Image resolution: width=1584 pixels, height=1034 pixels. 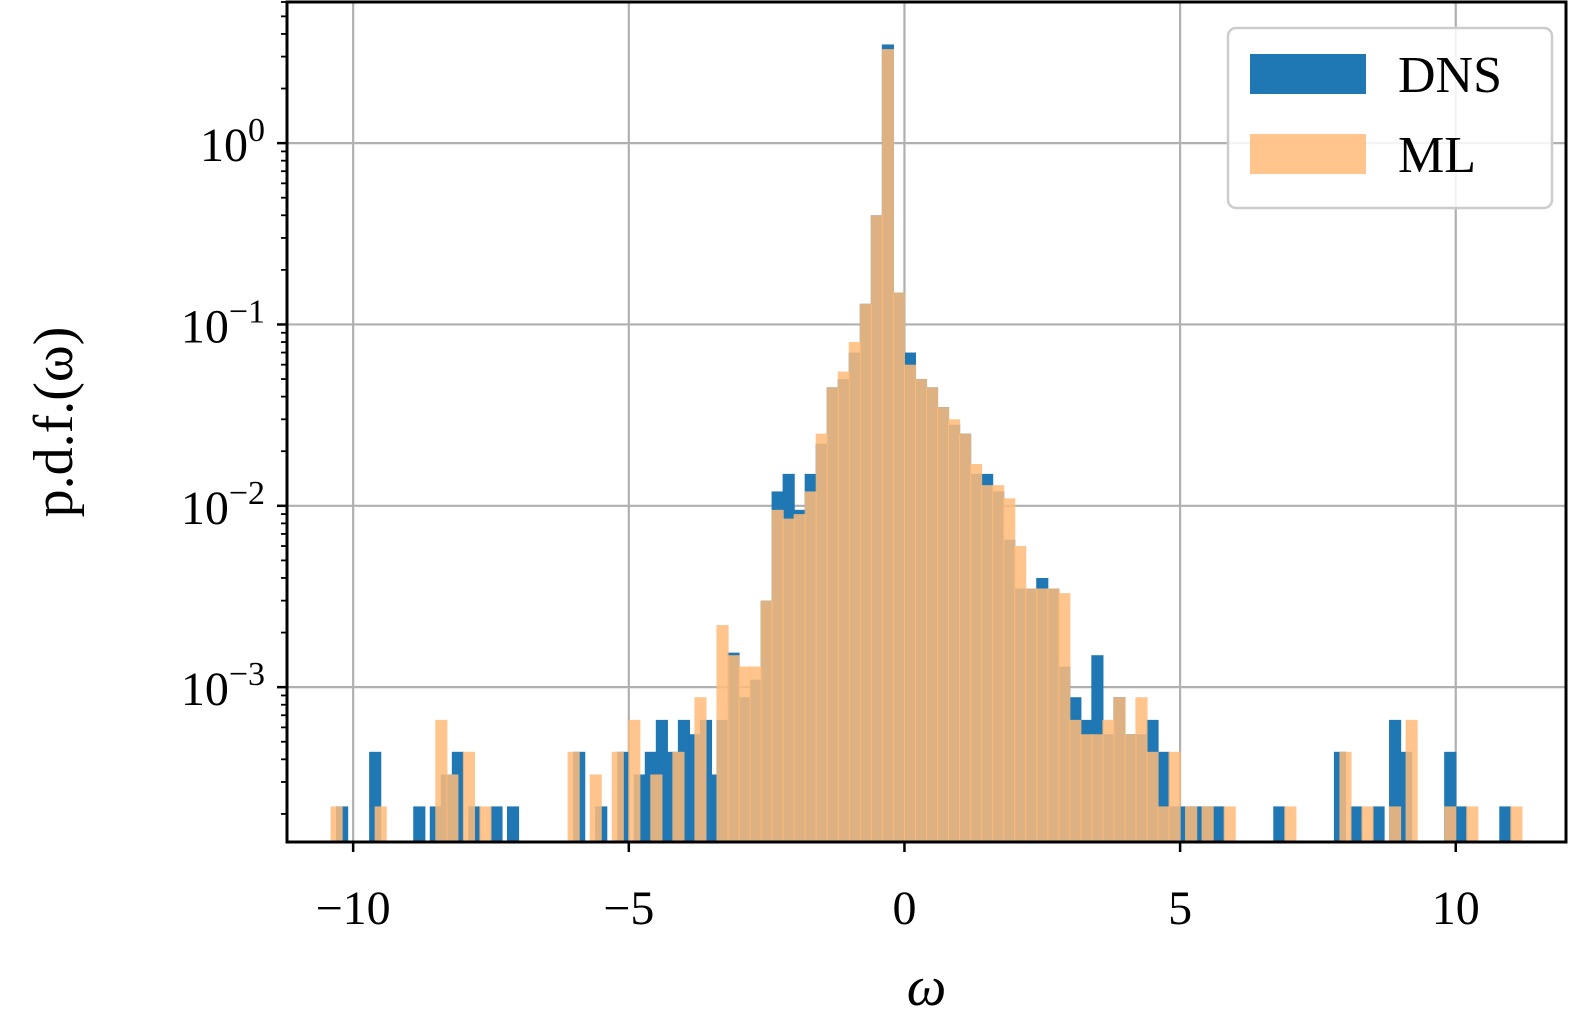 I want to click on x-tick-label: −10, so click(x=353, y=908).